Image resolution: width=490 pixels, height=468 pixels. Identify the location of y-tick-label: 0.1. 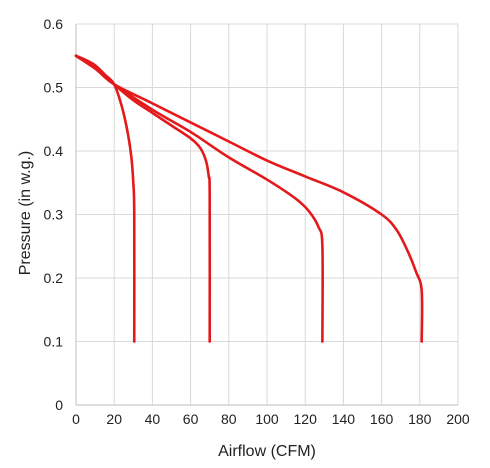
(54, 342).